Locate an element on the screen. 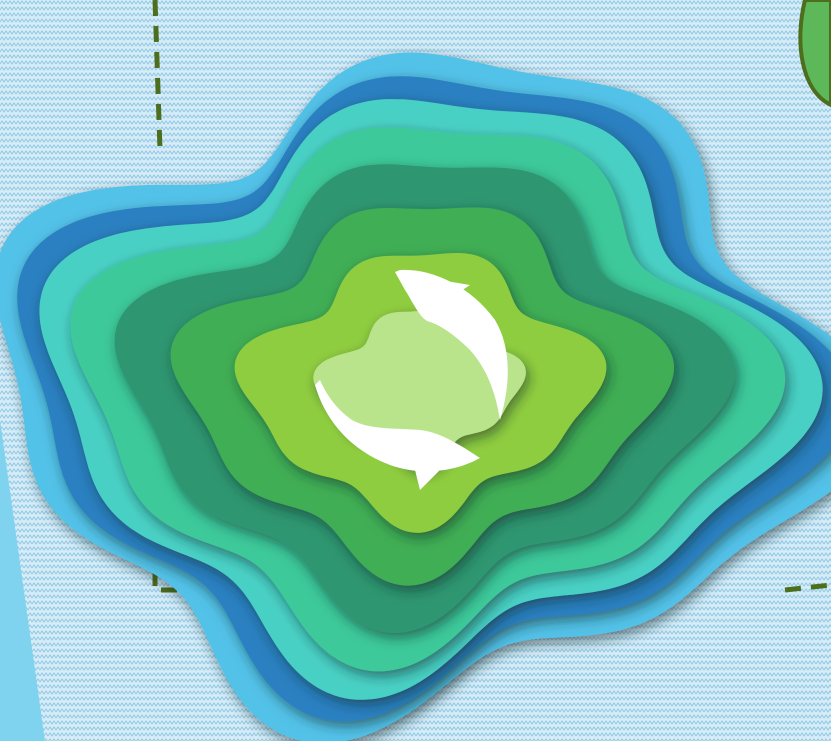 This screenshot has width=831, height=741. side-shape is located at coordinates (22, 580).